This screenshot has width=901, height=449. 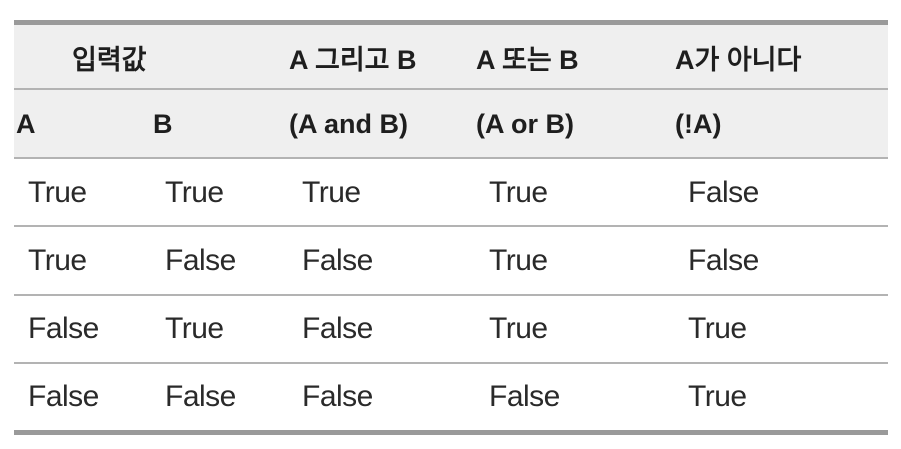 What do you see at coordinates (451, 260) in the screenshot?
I see `table-row: True False False True False` at bounding box center [451, 260].